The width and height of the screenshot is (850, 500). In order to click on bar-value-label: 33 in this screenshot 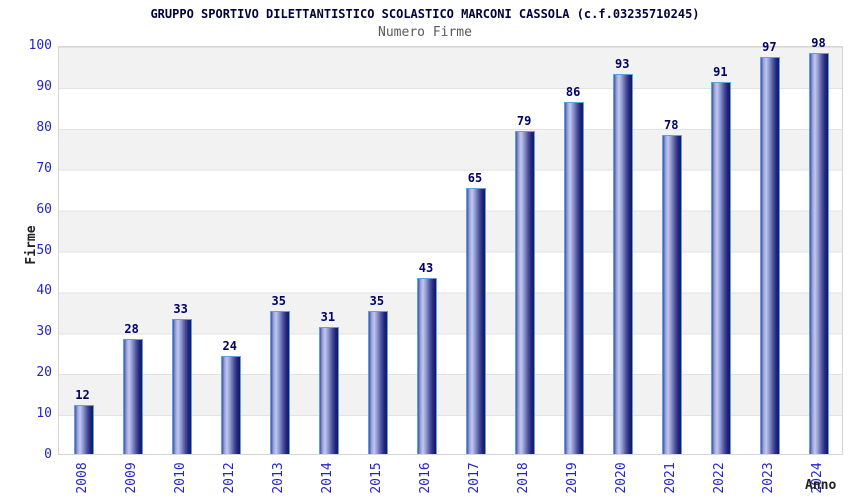, I will do `click(180, 309)`.